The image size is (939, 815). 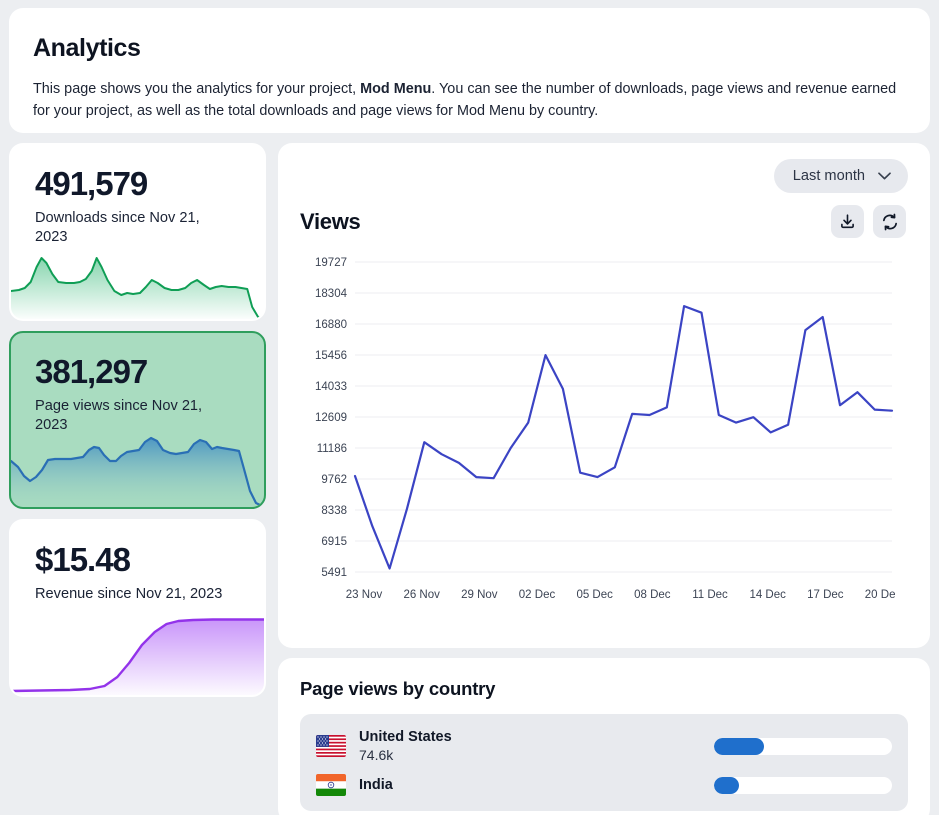 What do you see at coordinates (87, 48) in the screenshot?
I see `page-title: Analytics` at bounding box center [87, 48].